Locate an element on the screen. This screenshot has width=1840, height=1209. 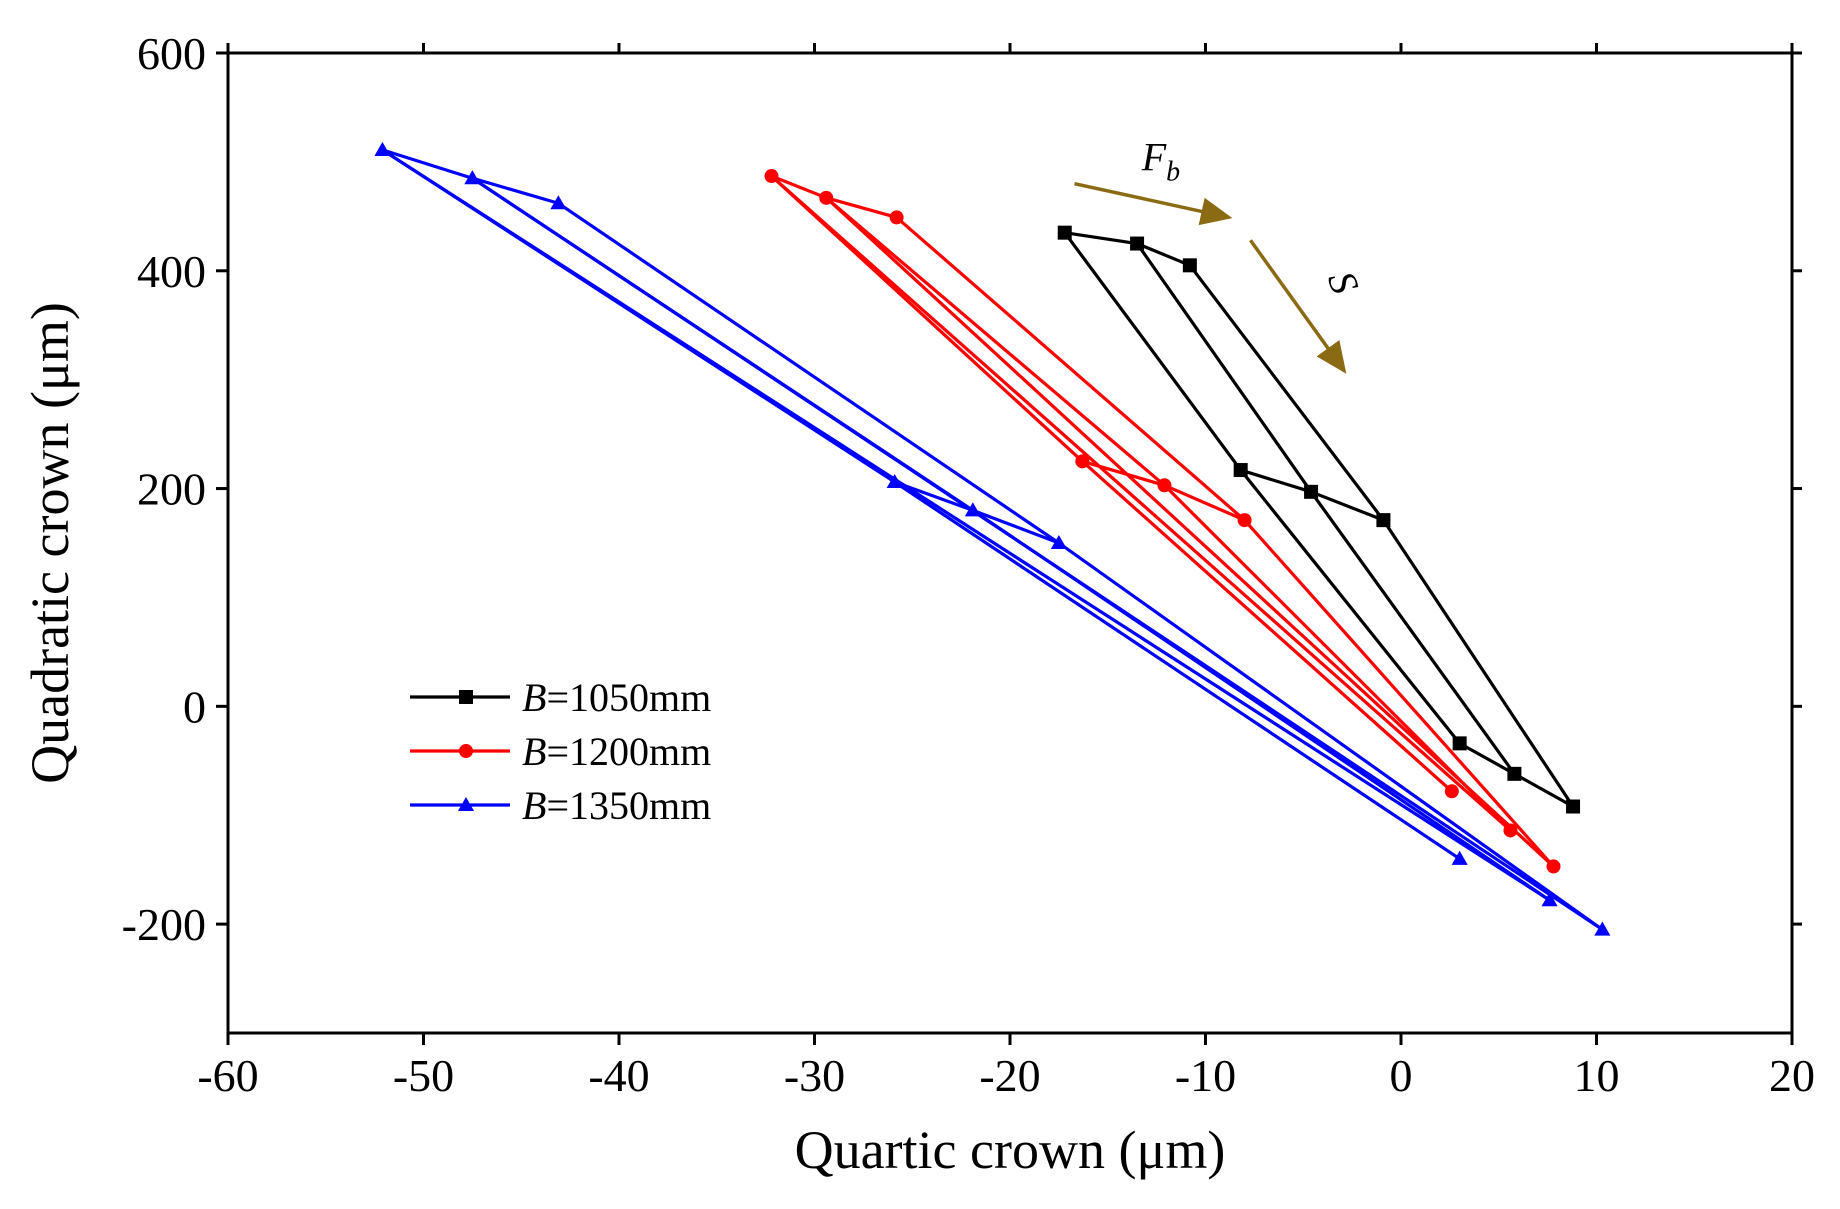
legend-item-0: B=1050mm is located at coordinates (560, 697).